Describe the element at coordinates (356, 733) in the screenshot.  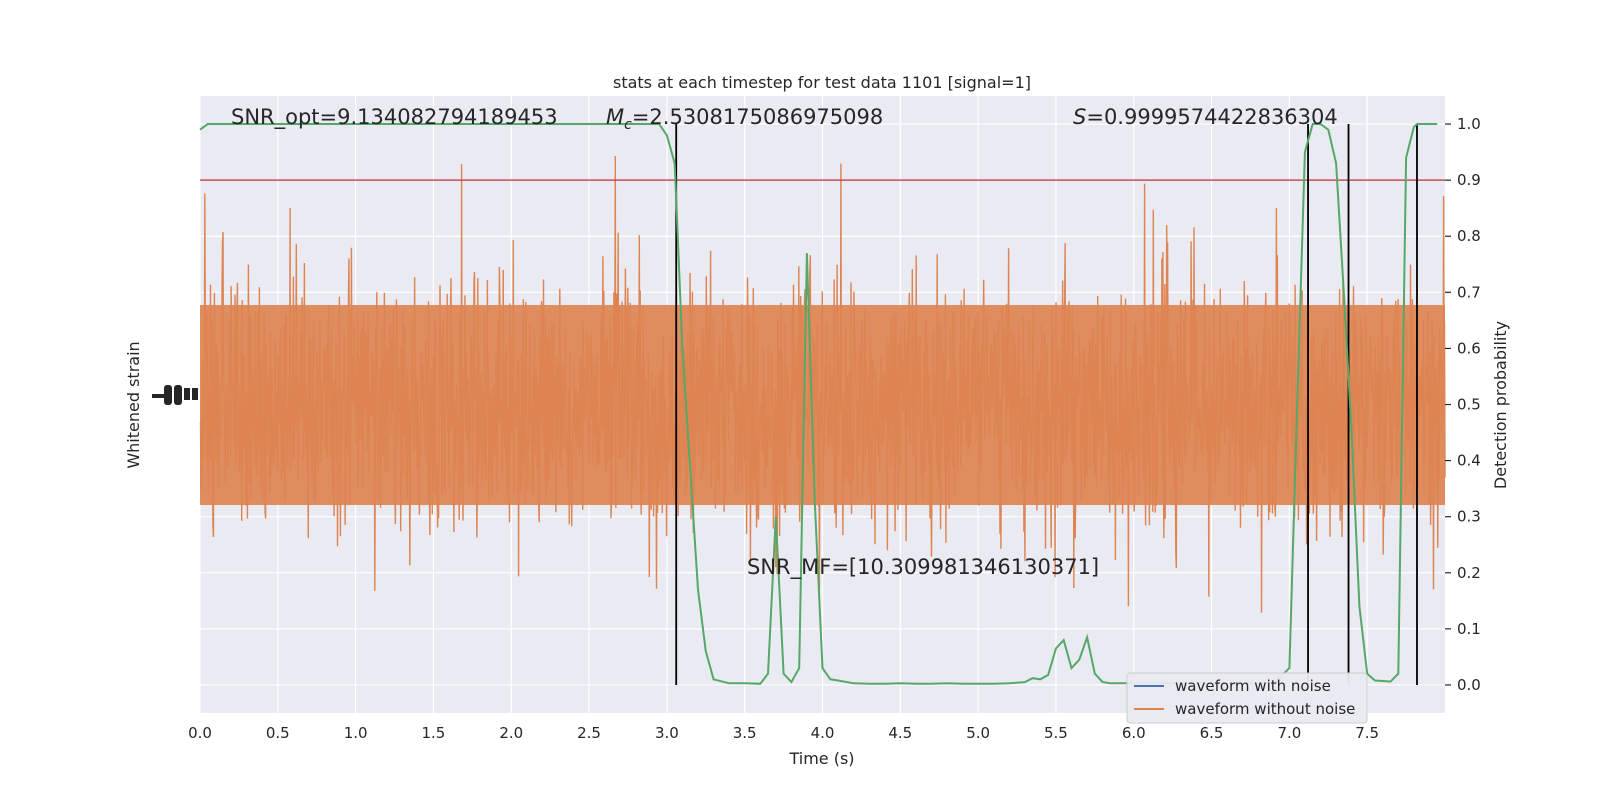
I see `x-tick-label: 1.0` at that location.